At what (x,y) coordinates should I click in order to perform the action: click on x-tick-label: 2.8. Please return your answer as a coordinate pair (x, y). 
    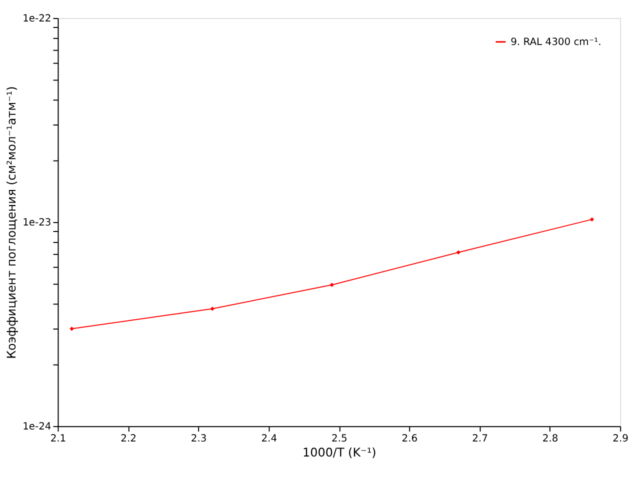
    Looking at the image, I should click on (550, 439).